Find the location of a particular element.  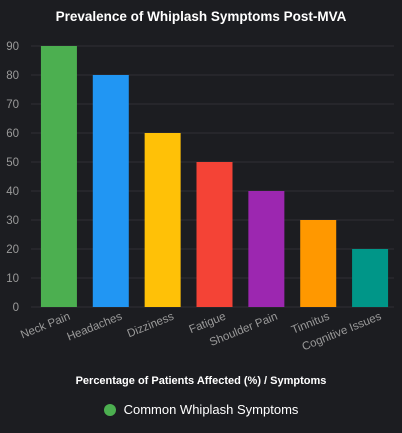

y-tick-label: 30 is located at coordinates (12, 221).